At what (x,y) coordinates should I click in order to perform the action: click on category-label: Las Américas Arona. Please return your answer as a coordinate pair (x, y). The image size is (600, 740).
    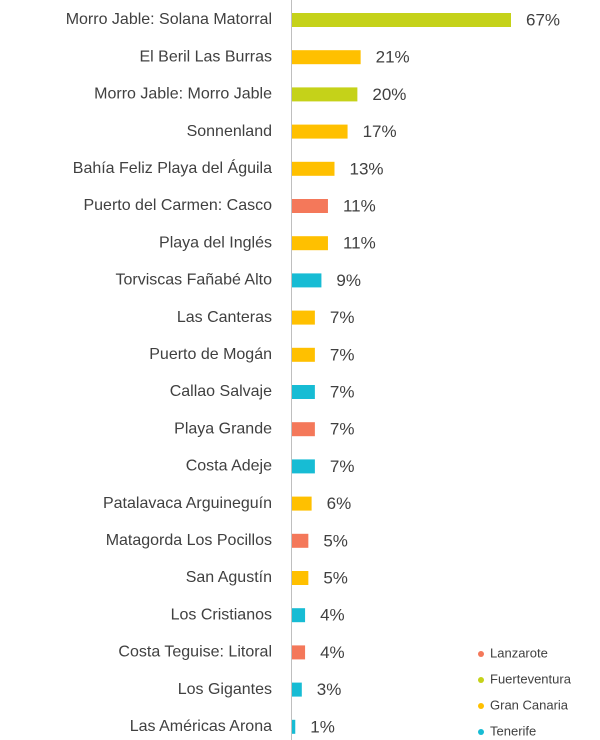
    Looking at the image, I should click on (201, 726).